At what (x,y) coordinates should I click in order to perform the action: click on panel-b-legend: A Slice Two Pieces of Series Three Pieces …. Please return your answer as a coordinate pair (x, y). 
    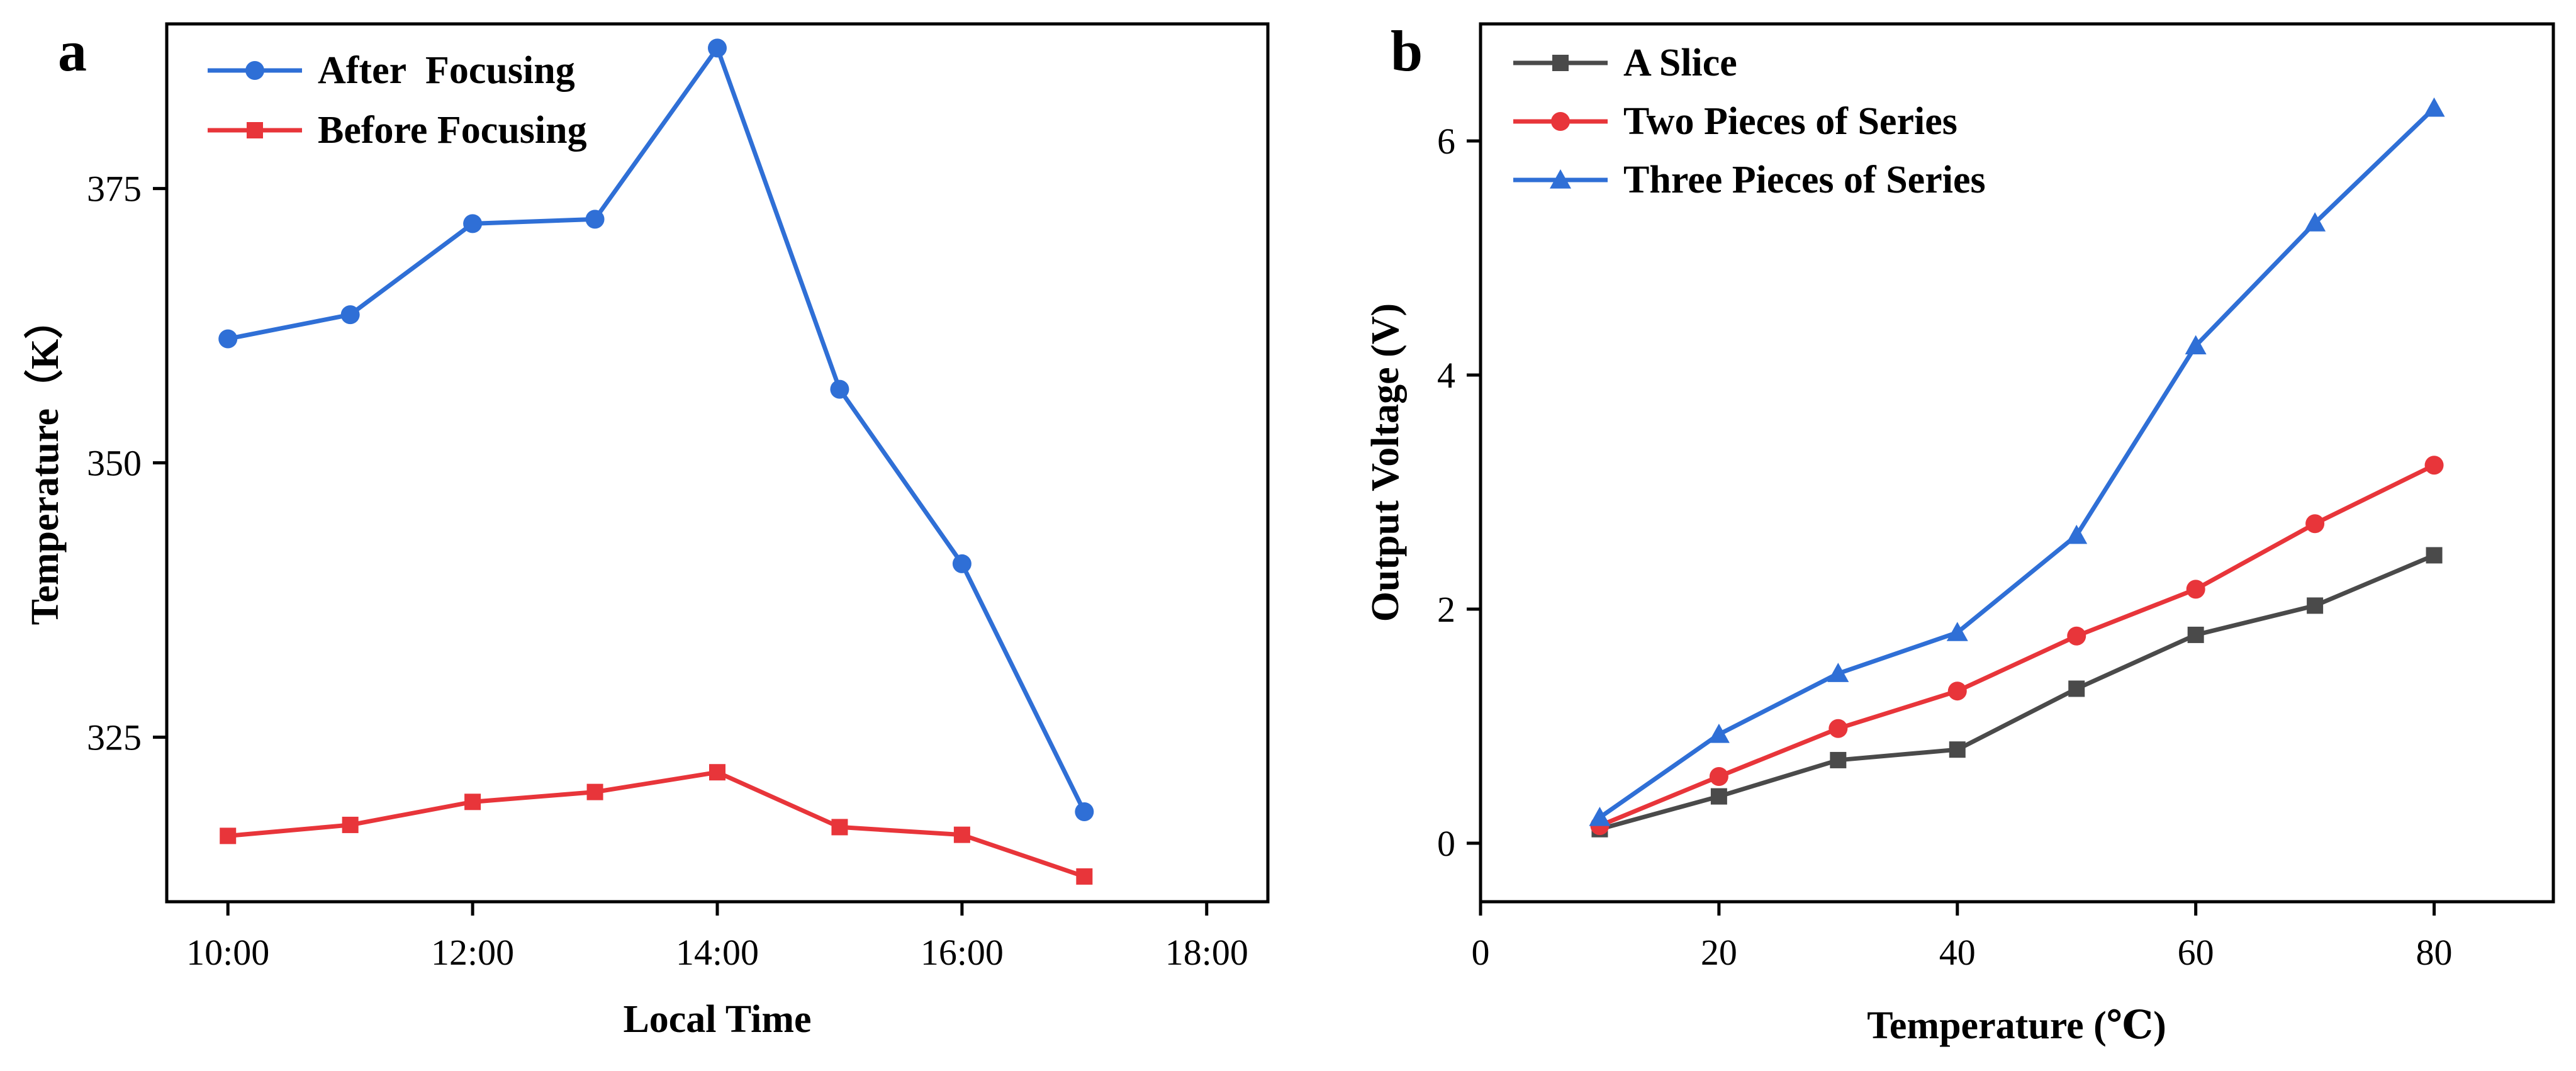
    Looking at the image, I should click on (1749, 121).